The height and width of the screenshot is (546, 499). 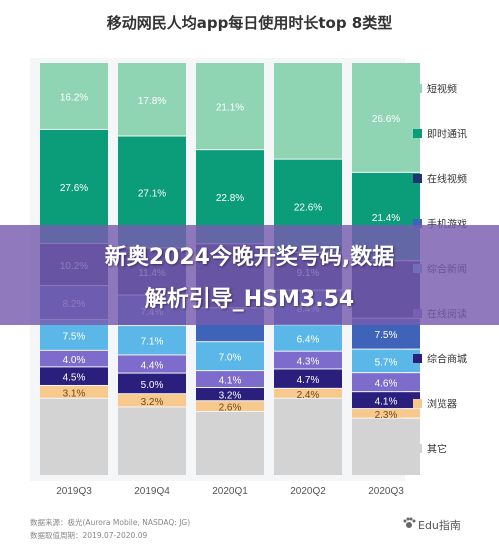 I want to click on x-tick-label: 2020Q2, so click(x=308, y=491).